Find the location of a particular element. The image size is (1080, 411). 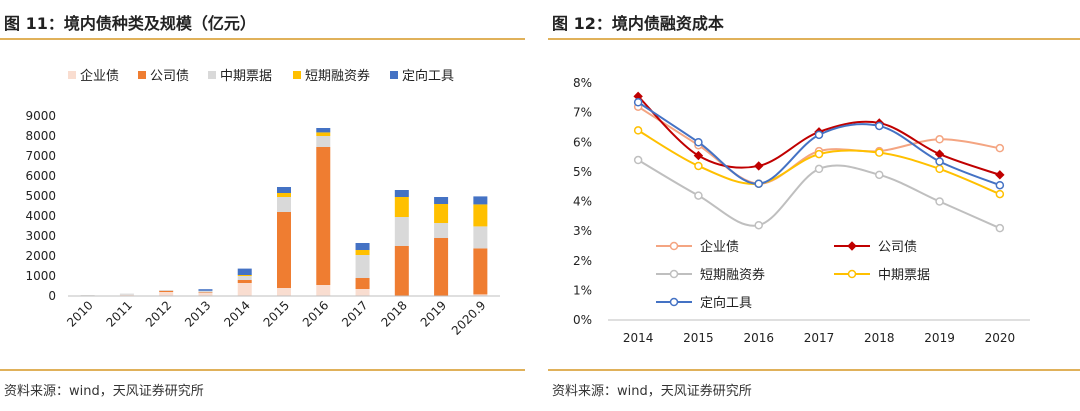

bar-legend-item: 中期票据 is located at coordinates (240, 76).